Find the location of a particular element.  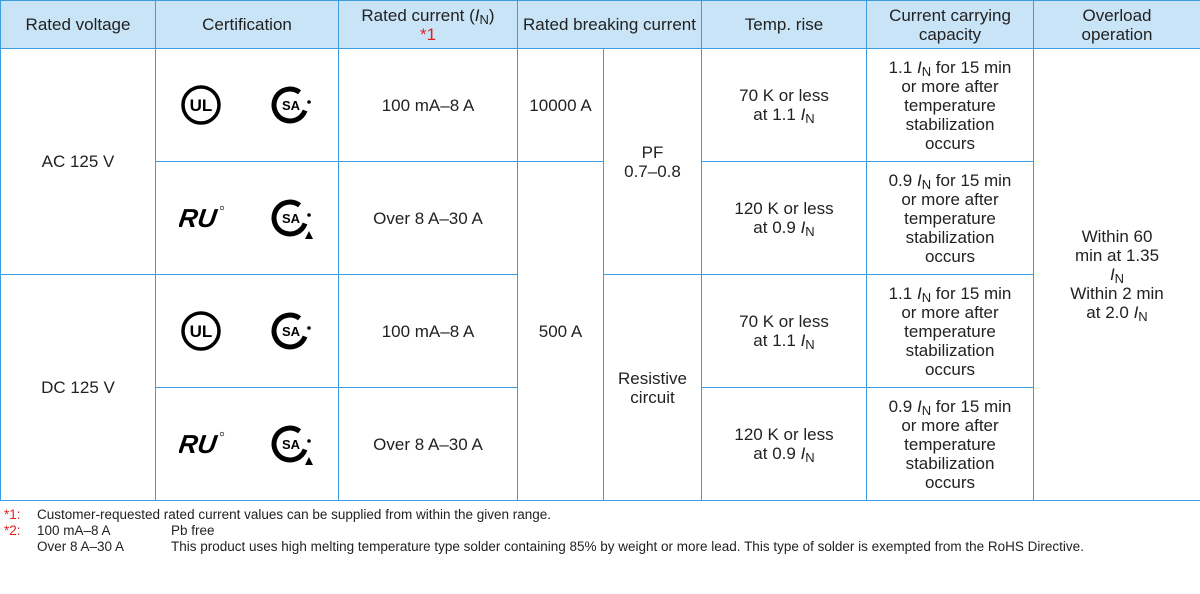

text-post: ) is located at coordinates (491, 15).